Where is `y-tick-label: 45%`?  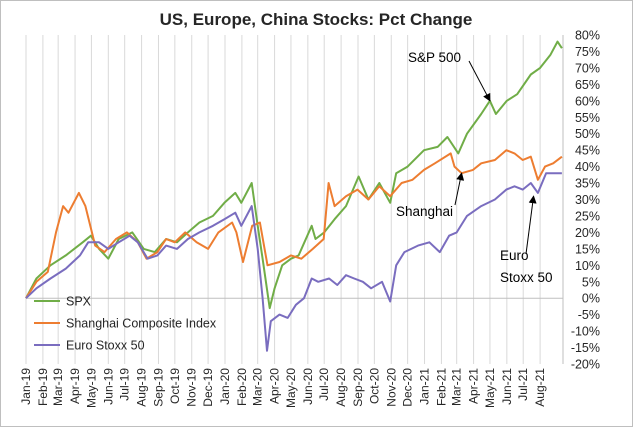 y-tick-label: 45% is located at coordinates (587, 151).